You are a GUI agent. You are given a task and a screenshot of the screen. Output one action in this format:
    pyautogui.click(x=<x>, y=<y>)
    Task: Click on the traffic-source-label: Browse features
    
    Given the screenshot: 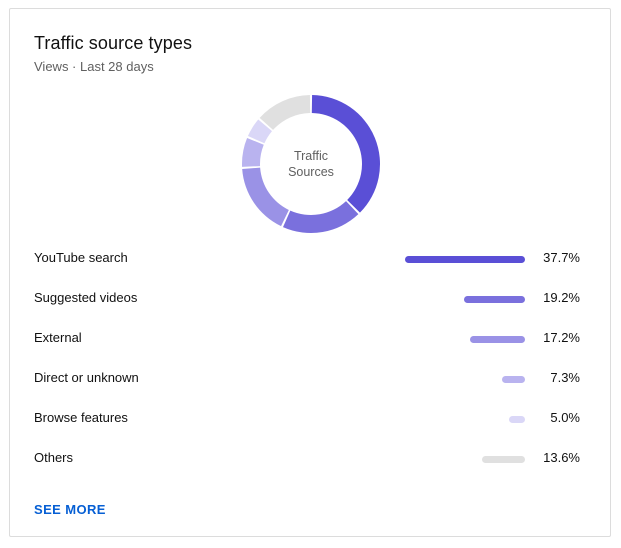 What is the action you would take?
    pyautogui.click(x=81, y=417)
    